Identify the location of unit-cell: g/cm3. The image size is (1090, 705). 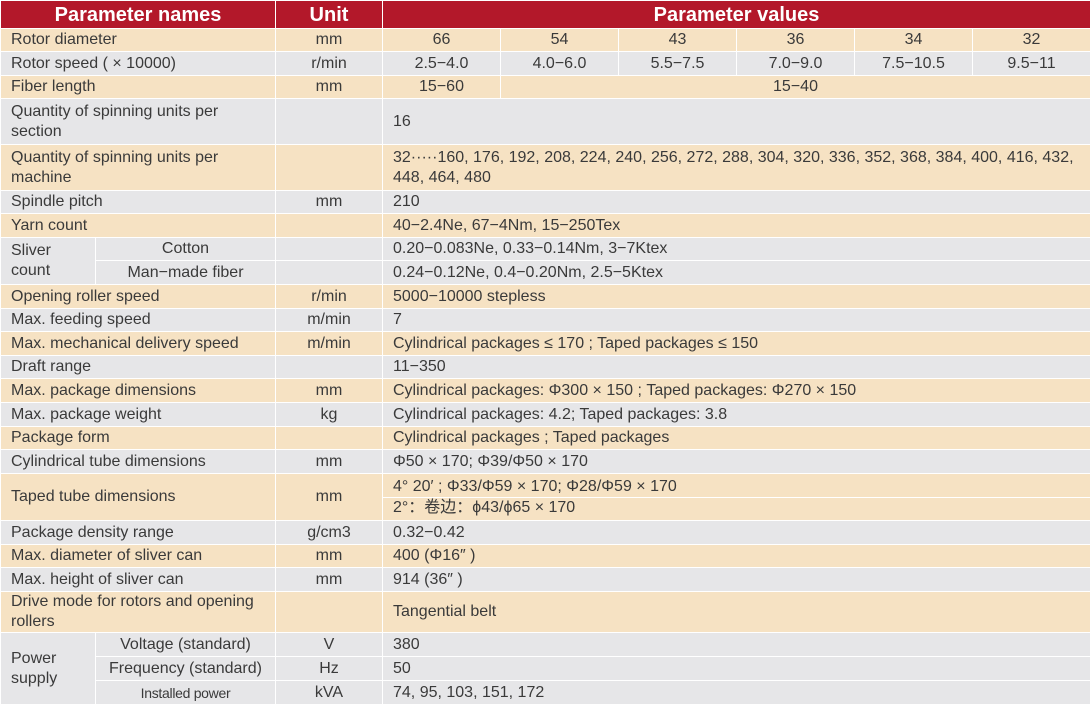
(329, 532).